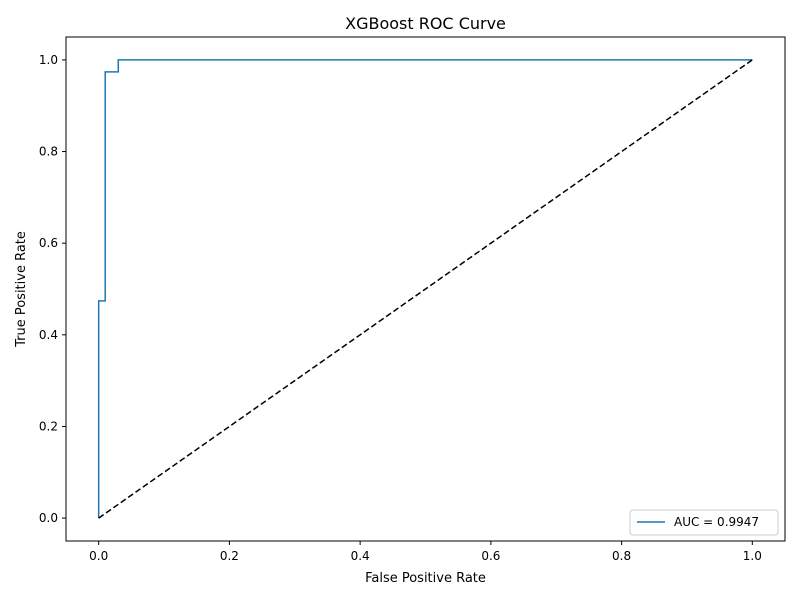 The image size is (800, 600). I want to click on x-axis-label: False Positive Rate, so click(425, 578).